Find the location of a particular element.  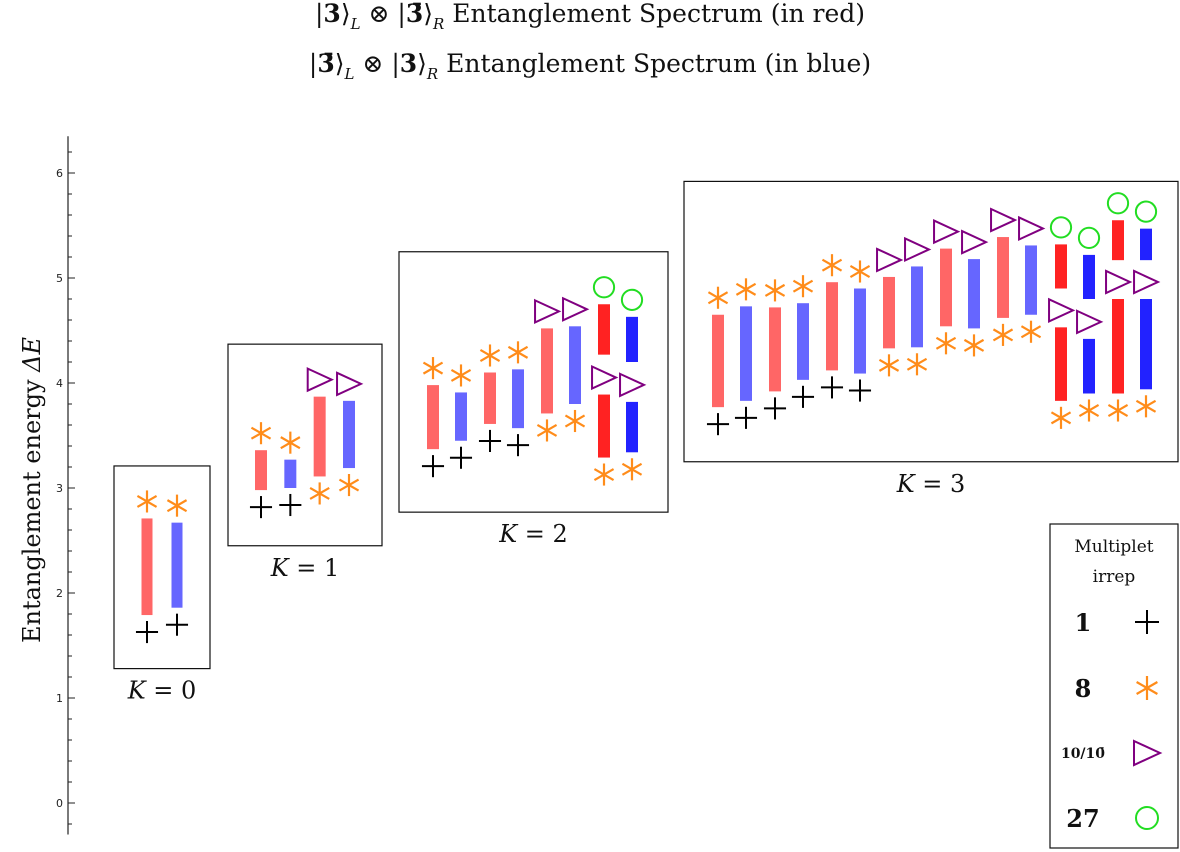

legend-box is located at coordinates (1114, 686).